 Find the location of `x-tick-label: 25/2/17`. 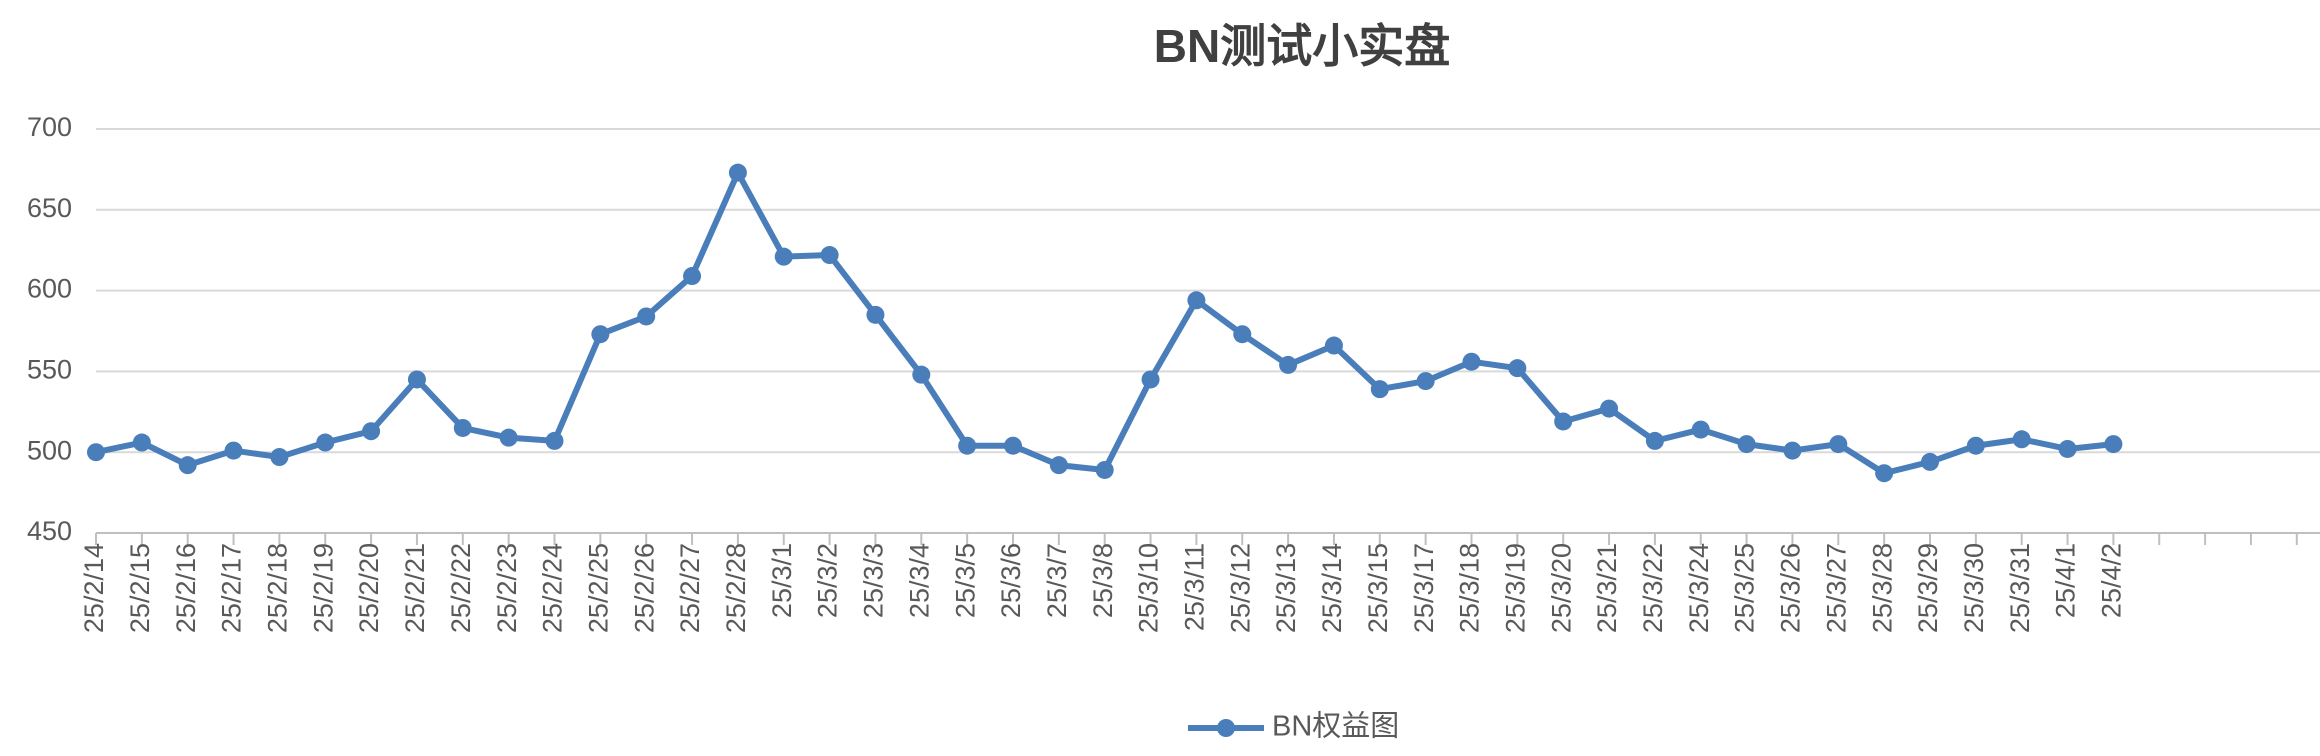

x-tick-label: 25/2/17 is located at coordinates (232, 588).